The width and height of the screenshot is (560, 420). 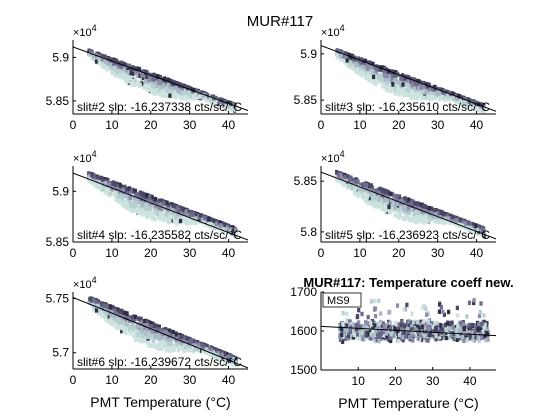 What do you see at coordinates (58, 299) in the screenshot?
I see `y-tick-label: 5.75` at bounding box center [58, 299].